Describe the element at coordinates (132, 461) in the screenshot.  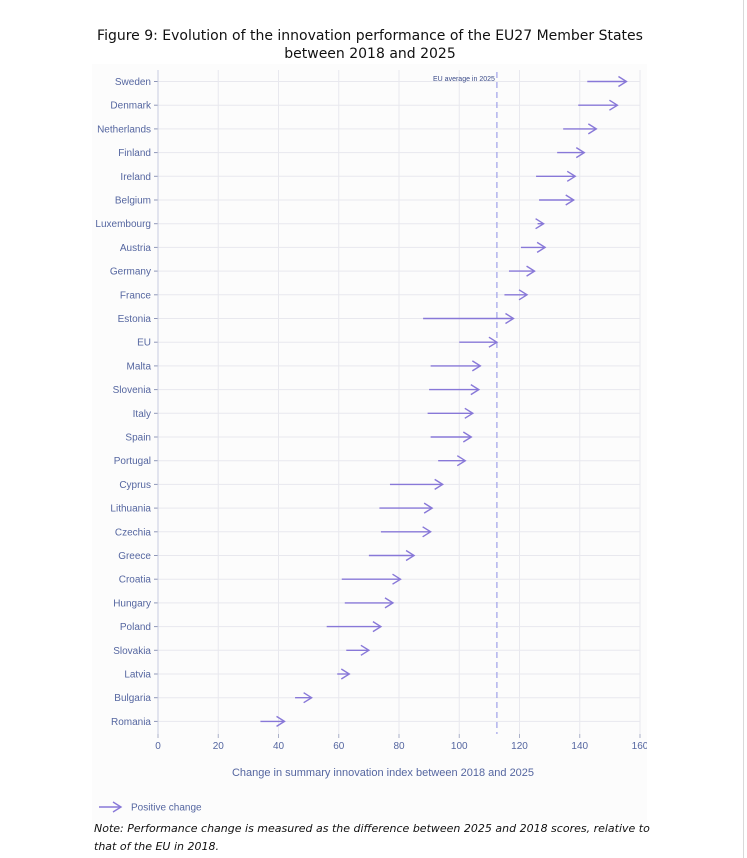
I see `y-tick-label: Portugal` at that location.